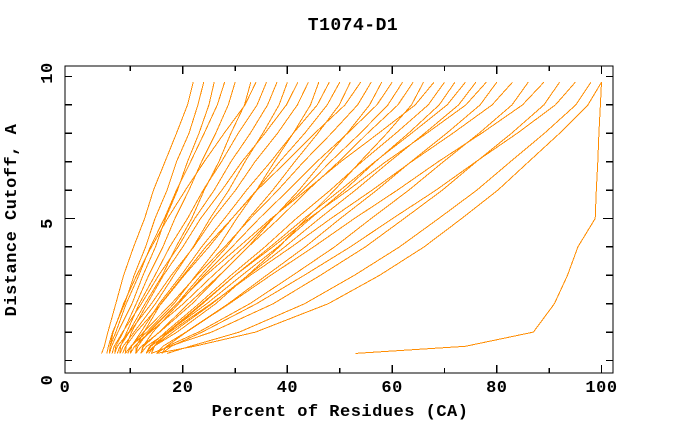 Image resolution: width=680 pixels, height=440 pixels. What do you see at coordinates (12, 219) in the screenshot?
I see `y-axis-label: Distance Cutoff, A` at bounding box center [12, 219].